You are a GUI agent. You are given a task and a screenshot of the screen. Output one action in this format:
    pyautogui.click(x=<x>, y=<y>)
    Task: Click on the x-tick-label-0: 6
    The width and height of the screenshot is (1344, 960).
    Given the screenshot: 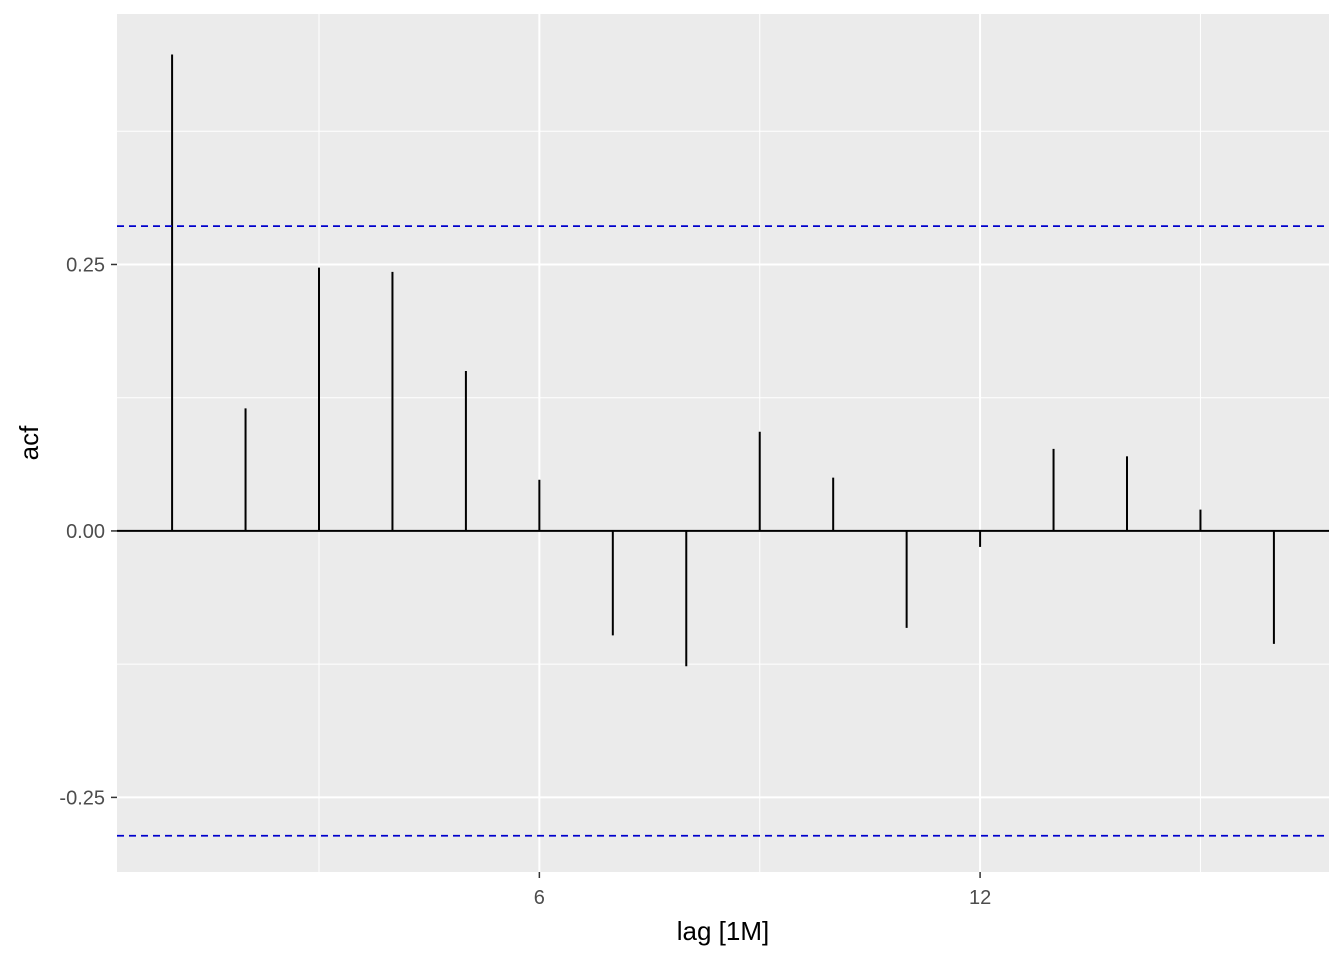 What is the action you would take?
    pyautogui.click(x=539, y=898)
    